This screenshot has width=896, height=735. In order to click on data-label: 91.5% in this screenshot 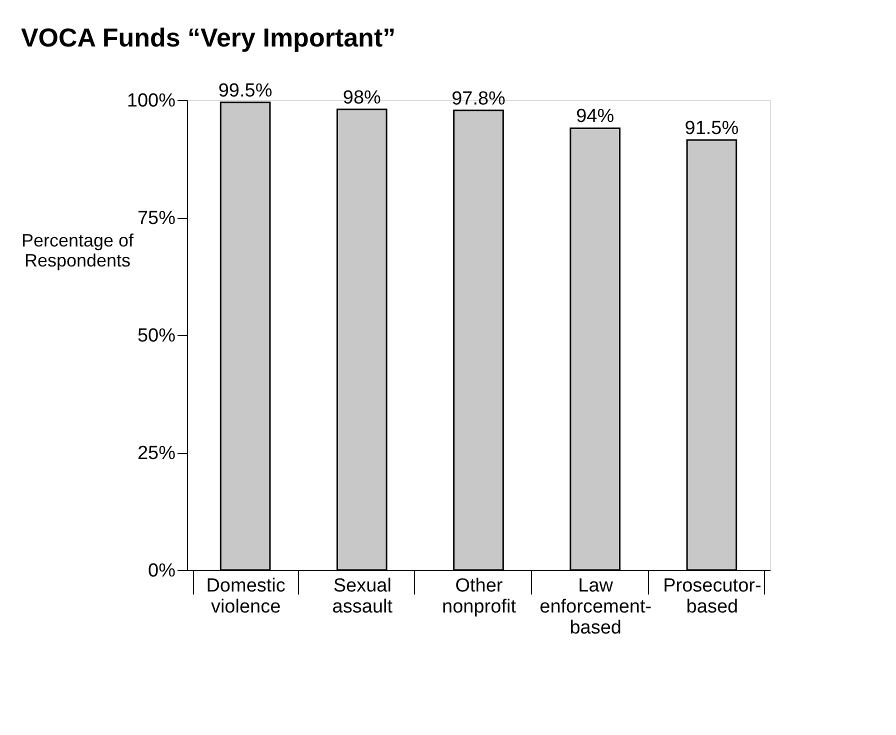, I will do `click(711, 128)`.